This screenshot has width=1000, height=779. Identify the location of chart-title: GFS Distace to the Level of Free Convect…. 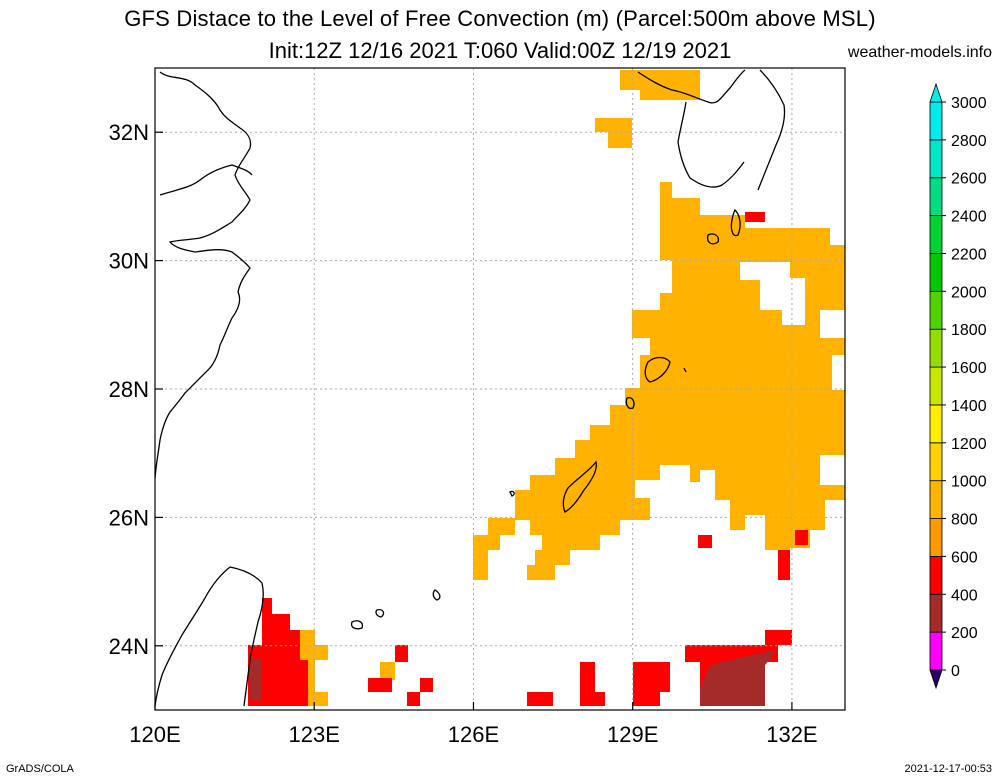
(500, 18).